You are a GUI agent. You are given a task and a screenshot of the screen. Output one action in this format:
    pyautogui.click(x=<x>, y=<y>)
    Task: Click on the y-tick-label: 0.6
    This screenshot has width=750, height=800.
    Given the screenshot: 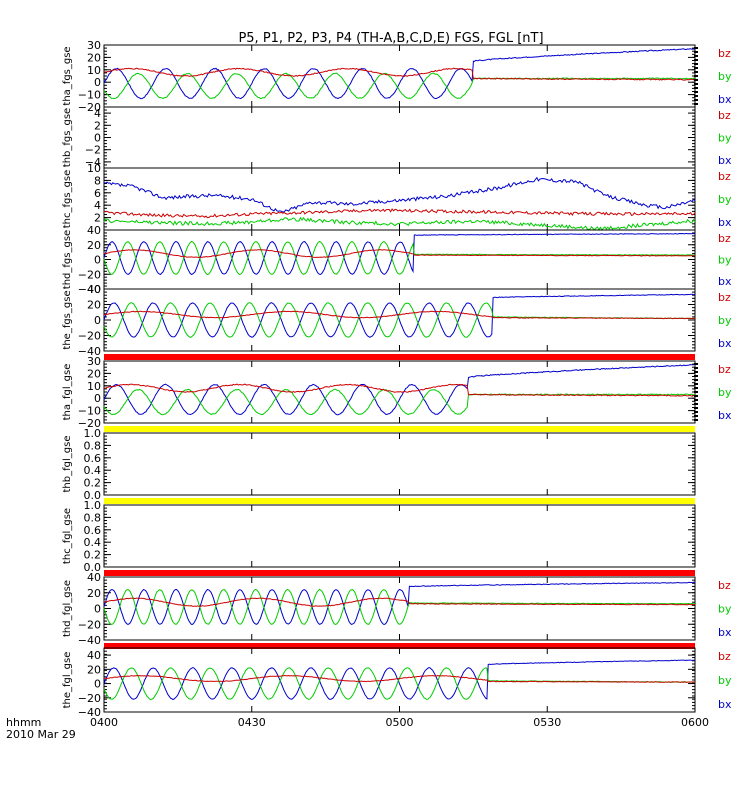 What is the action you would take?
    pyautogui.click(x=93, y=530)
    